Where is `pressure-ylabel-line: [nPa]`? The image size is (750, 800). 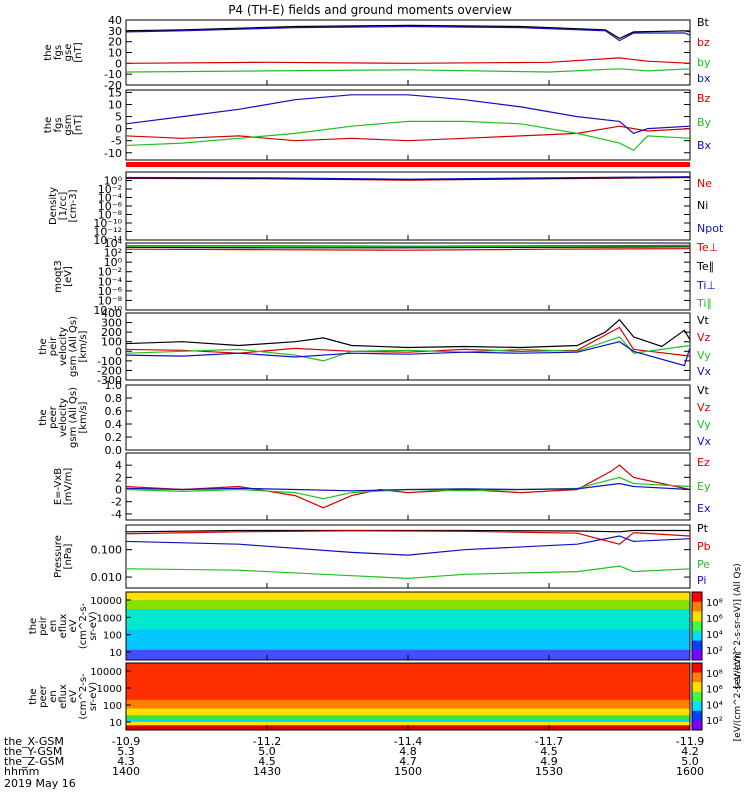 pressure-ylabel-line: [nPa] is located at coordinates (68, 556).